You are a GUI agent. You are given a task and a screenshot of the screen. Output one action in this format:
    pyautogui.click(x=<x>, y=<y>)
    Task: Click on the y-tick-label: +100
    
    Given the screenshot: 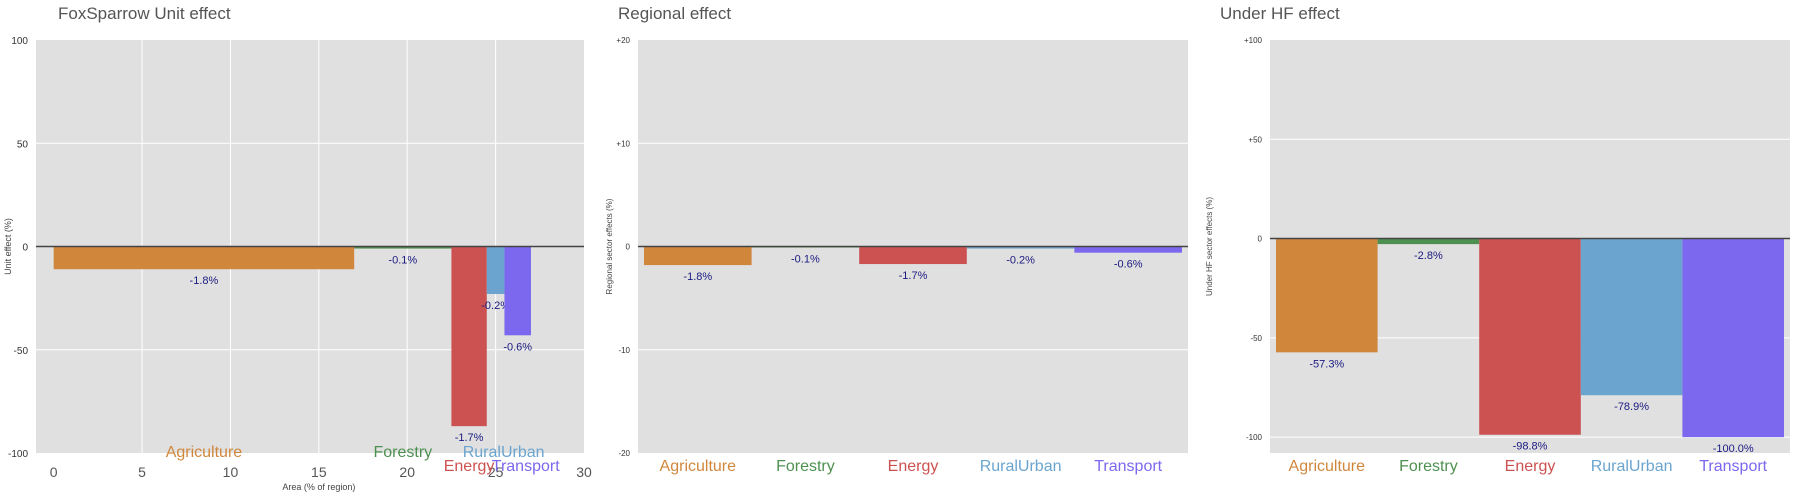 What is the action you would take?
    pyautogui.click(x=1253, y=40)
    